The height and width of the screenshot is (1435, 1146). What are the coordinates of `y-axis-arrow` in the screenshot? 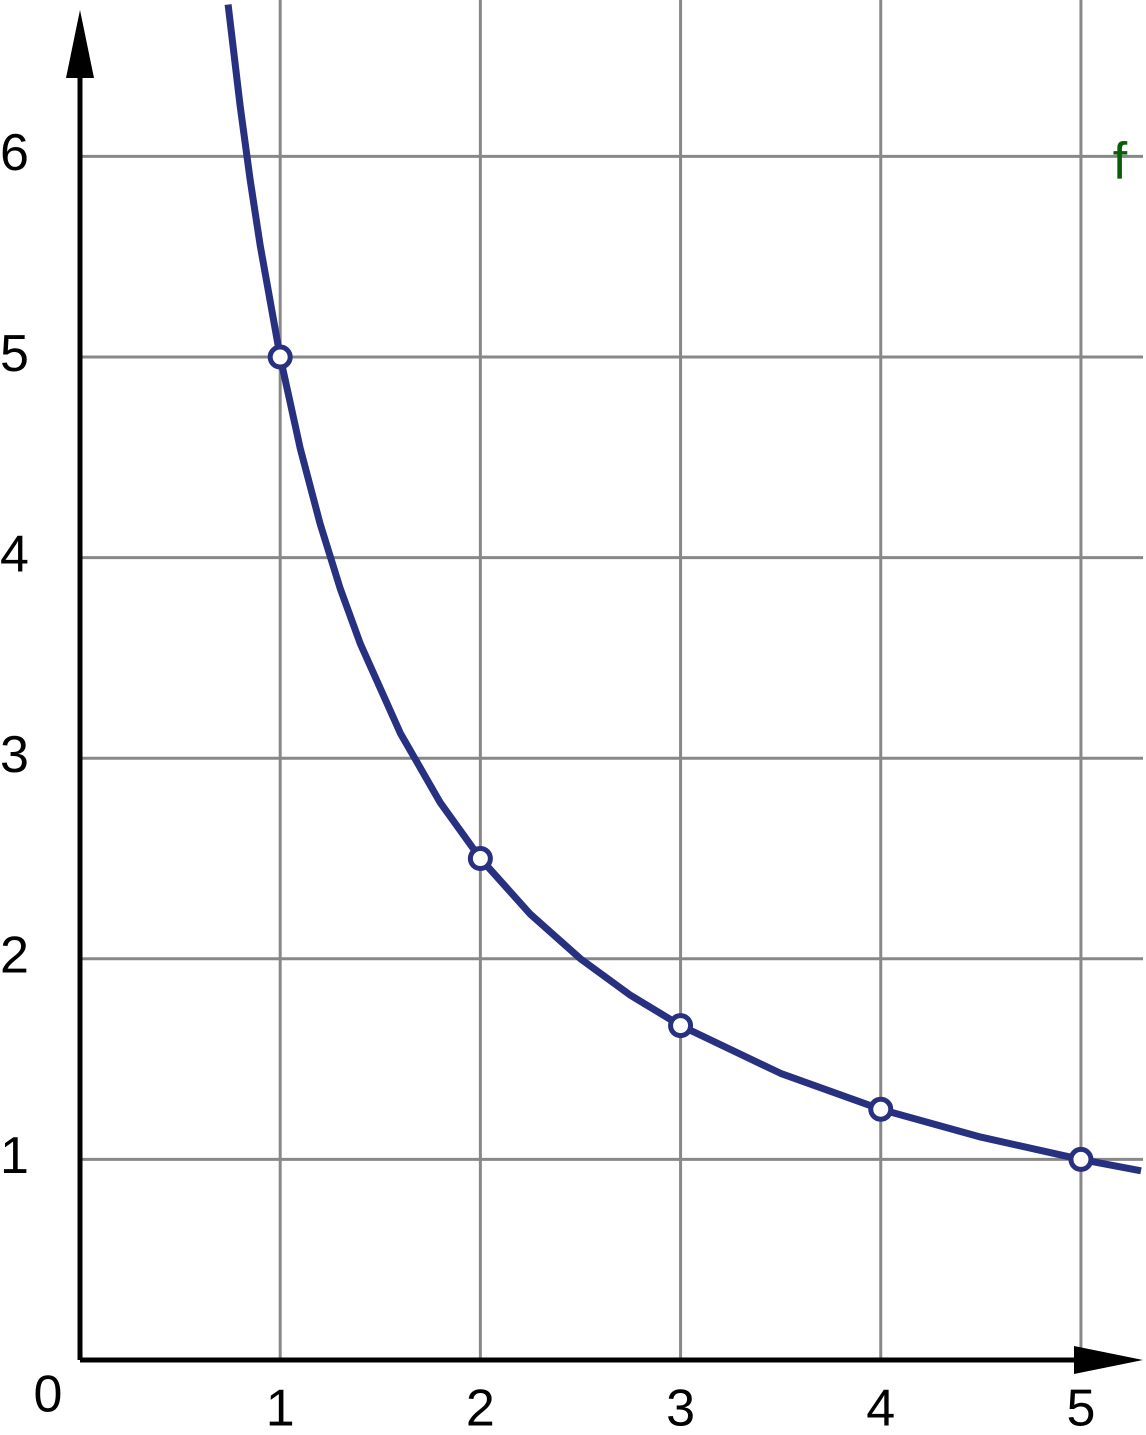 It's located at (80, 44).